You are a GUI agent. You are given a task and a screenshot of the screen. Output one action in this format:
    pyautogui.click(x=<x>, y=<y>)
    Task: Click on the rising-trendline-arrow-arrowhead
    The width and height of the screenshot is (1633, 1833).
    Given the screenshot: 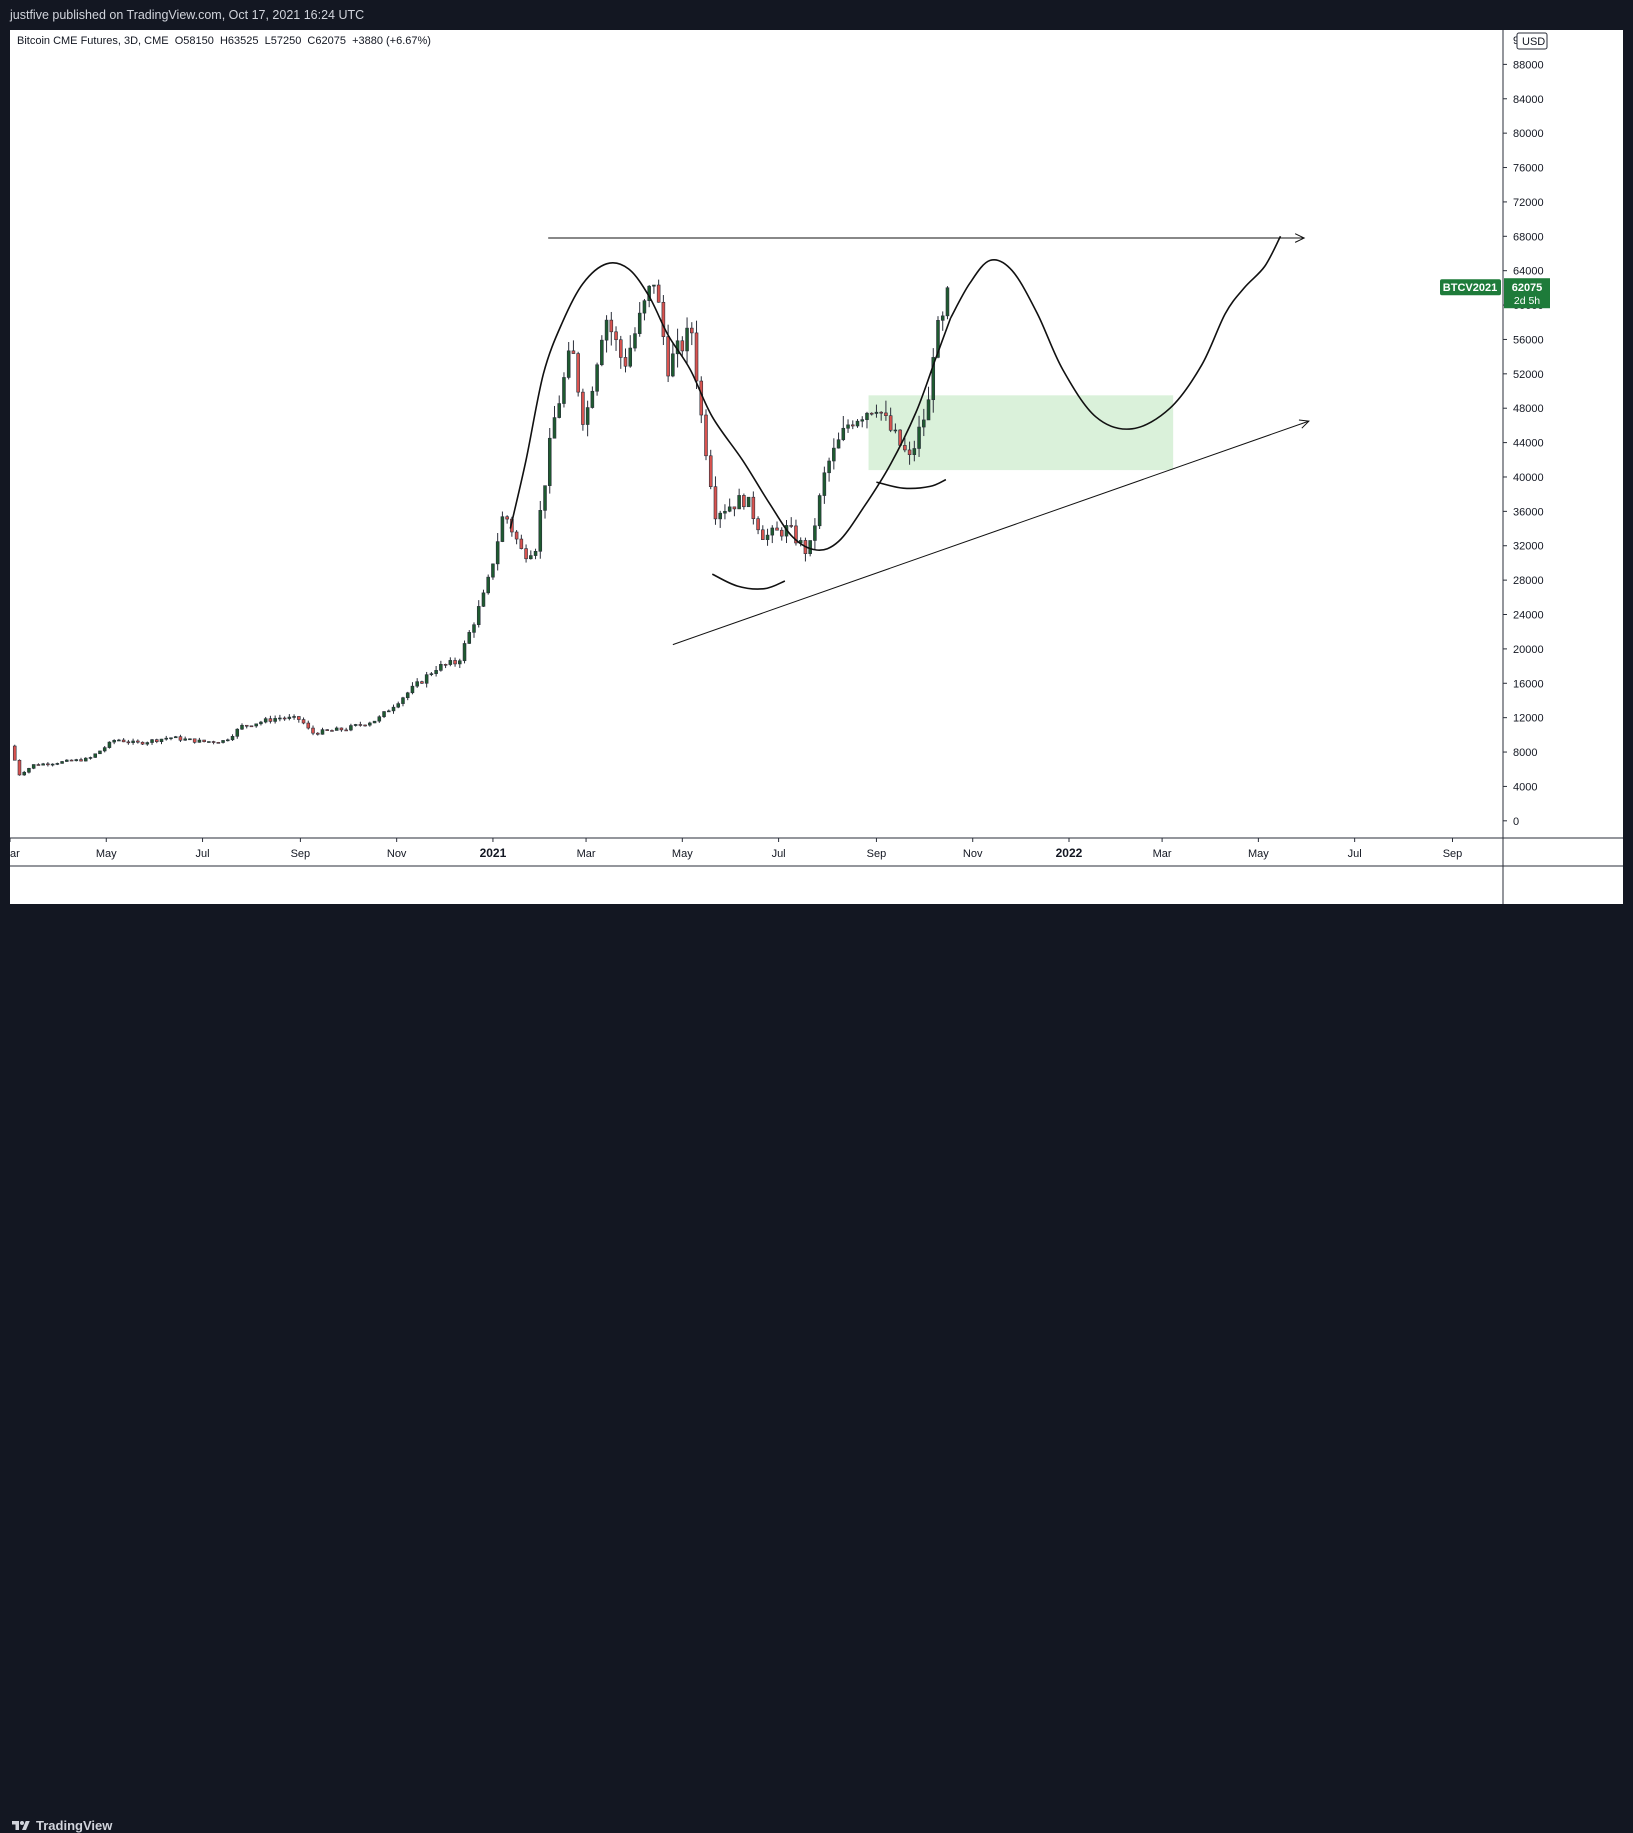 What is the action you would take?
    pyautogui.click(x=1304, y=424)
    